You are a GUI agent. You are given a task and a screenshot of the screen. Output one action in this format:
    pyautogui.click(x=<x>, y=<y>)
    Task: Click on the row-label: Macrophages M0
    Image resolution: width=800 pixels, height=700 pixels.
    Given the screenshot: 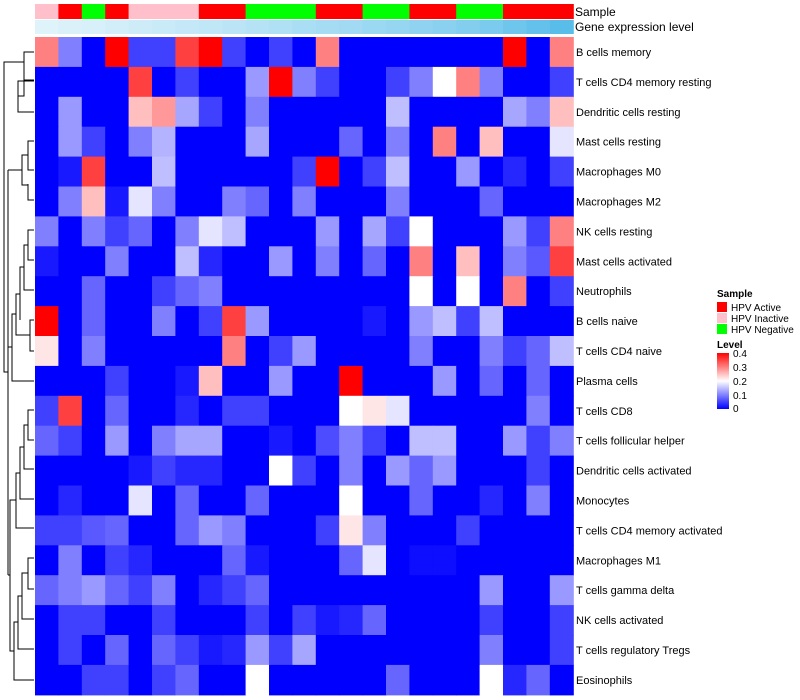 What is the action you would take?
    pyautogui.click(x=618, y=173)
    